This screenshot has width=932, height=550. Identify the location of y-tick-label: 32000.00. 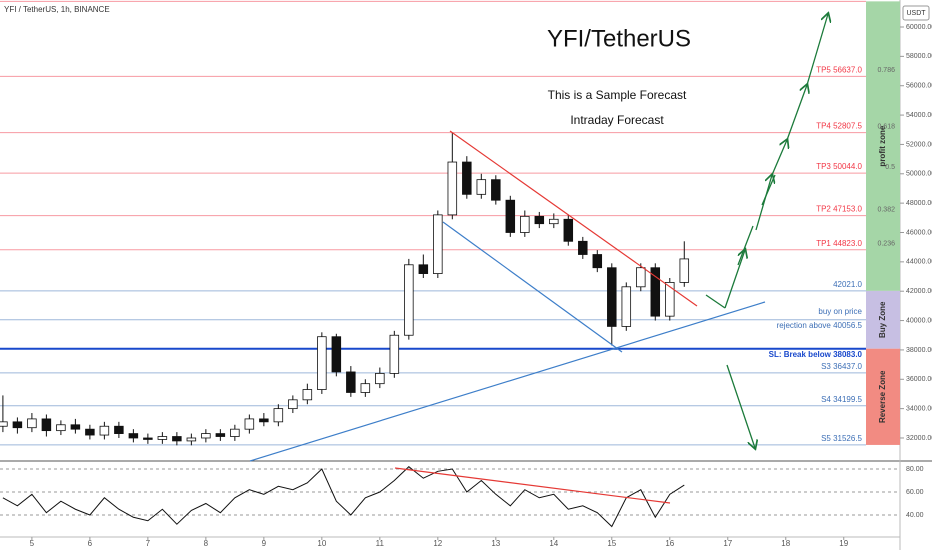
(919, 438).